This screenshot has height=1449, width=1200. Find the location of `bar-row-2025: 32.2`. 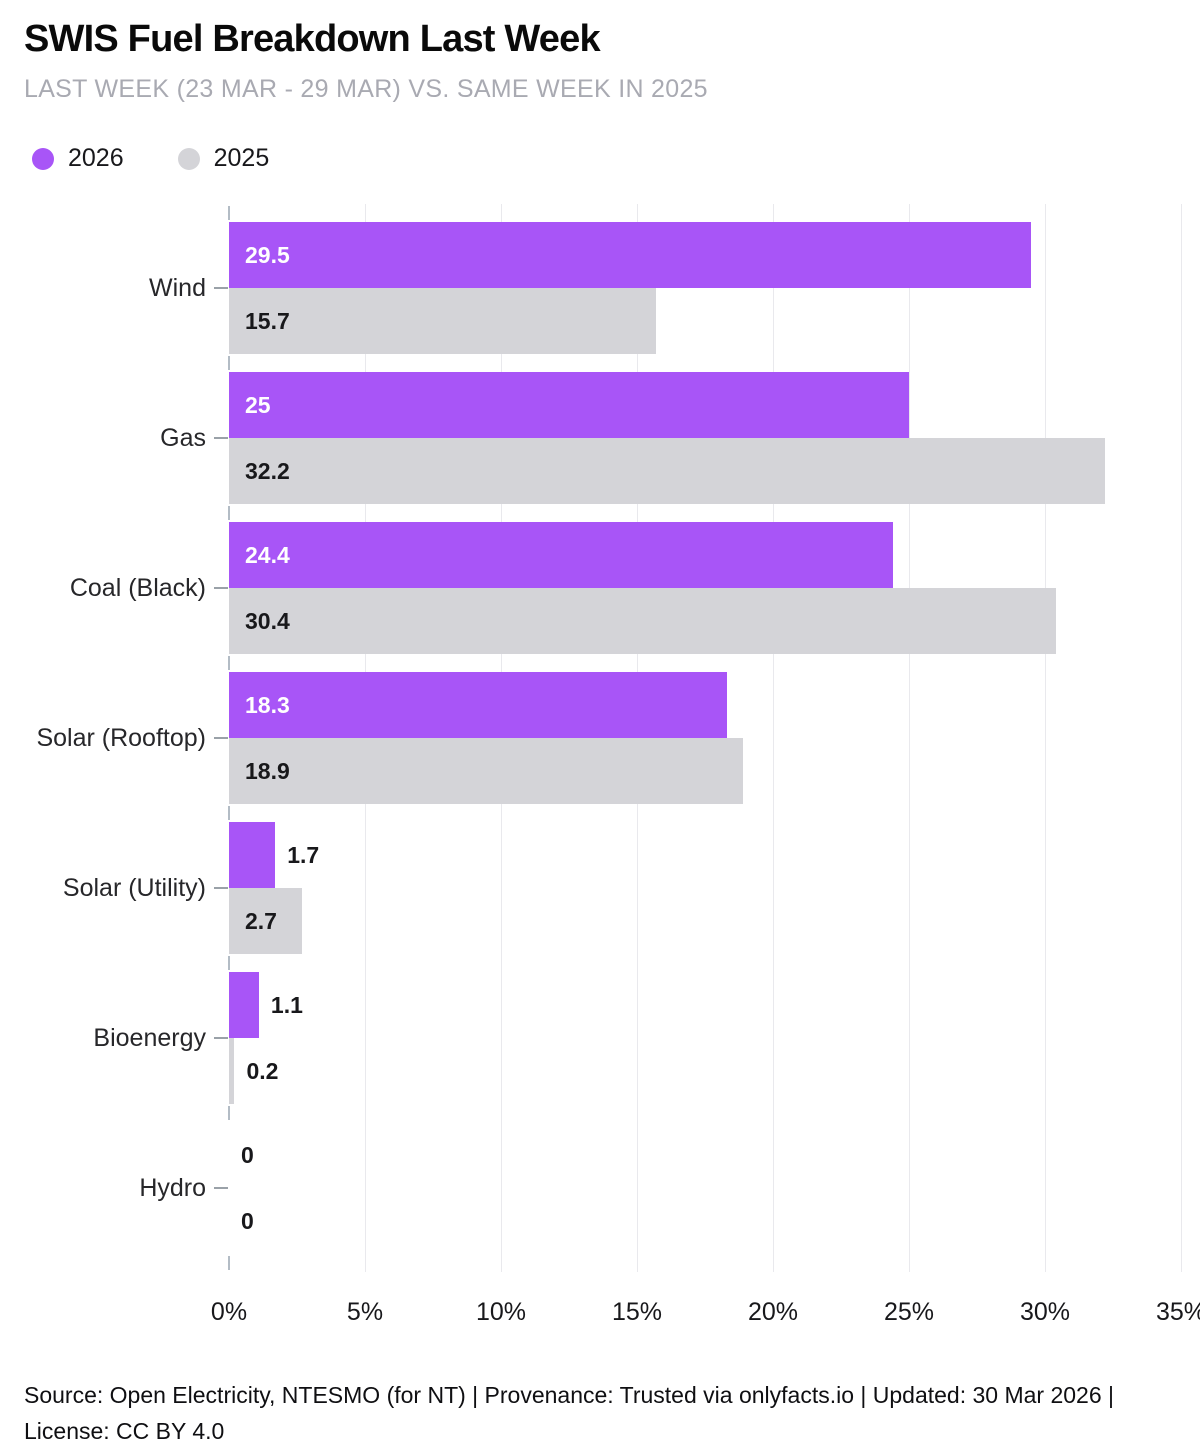

bar-row-2025: 32.2 is located at coordinates (705, 471).